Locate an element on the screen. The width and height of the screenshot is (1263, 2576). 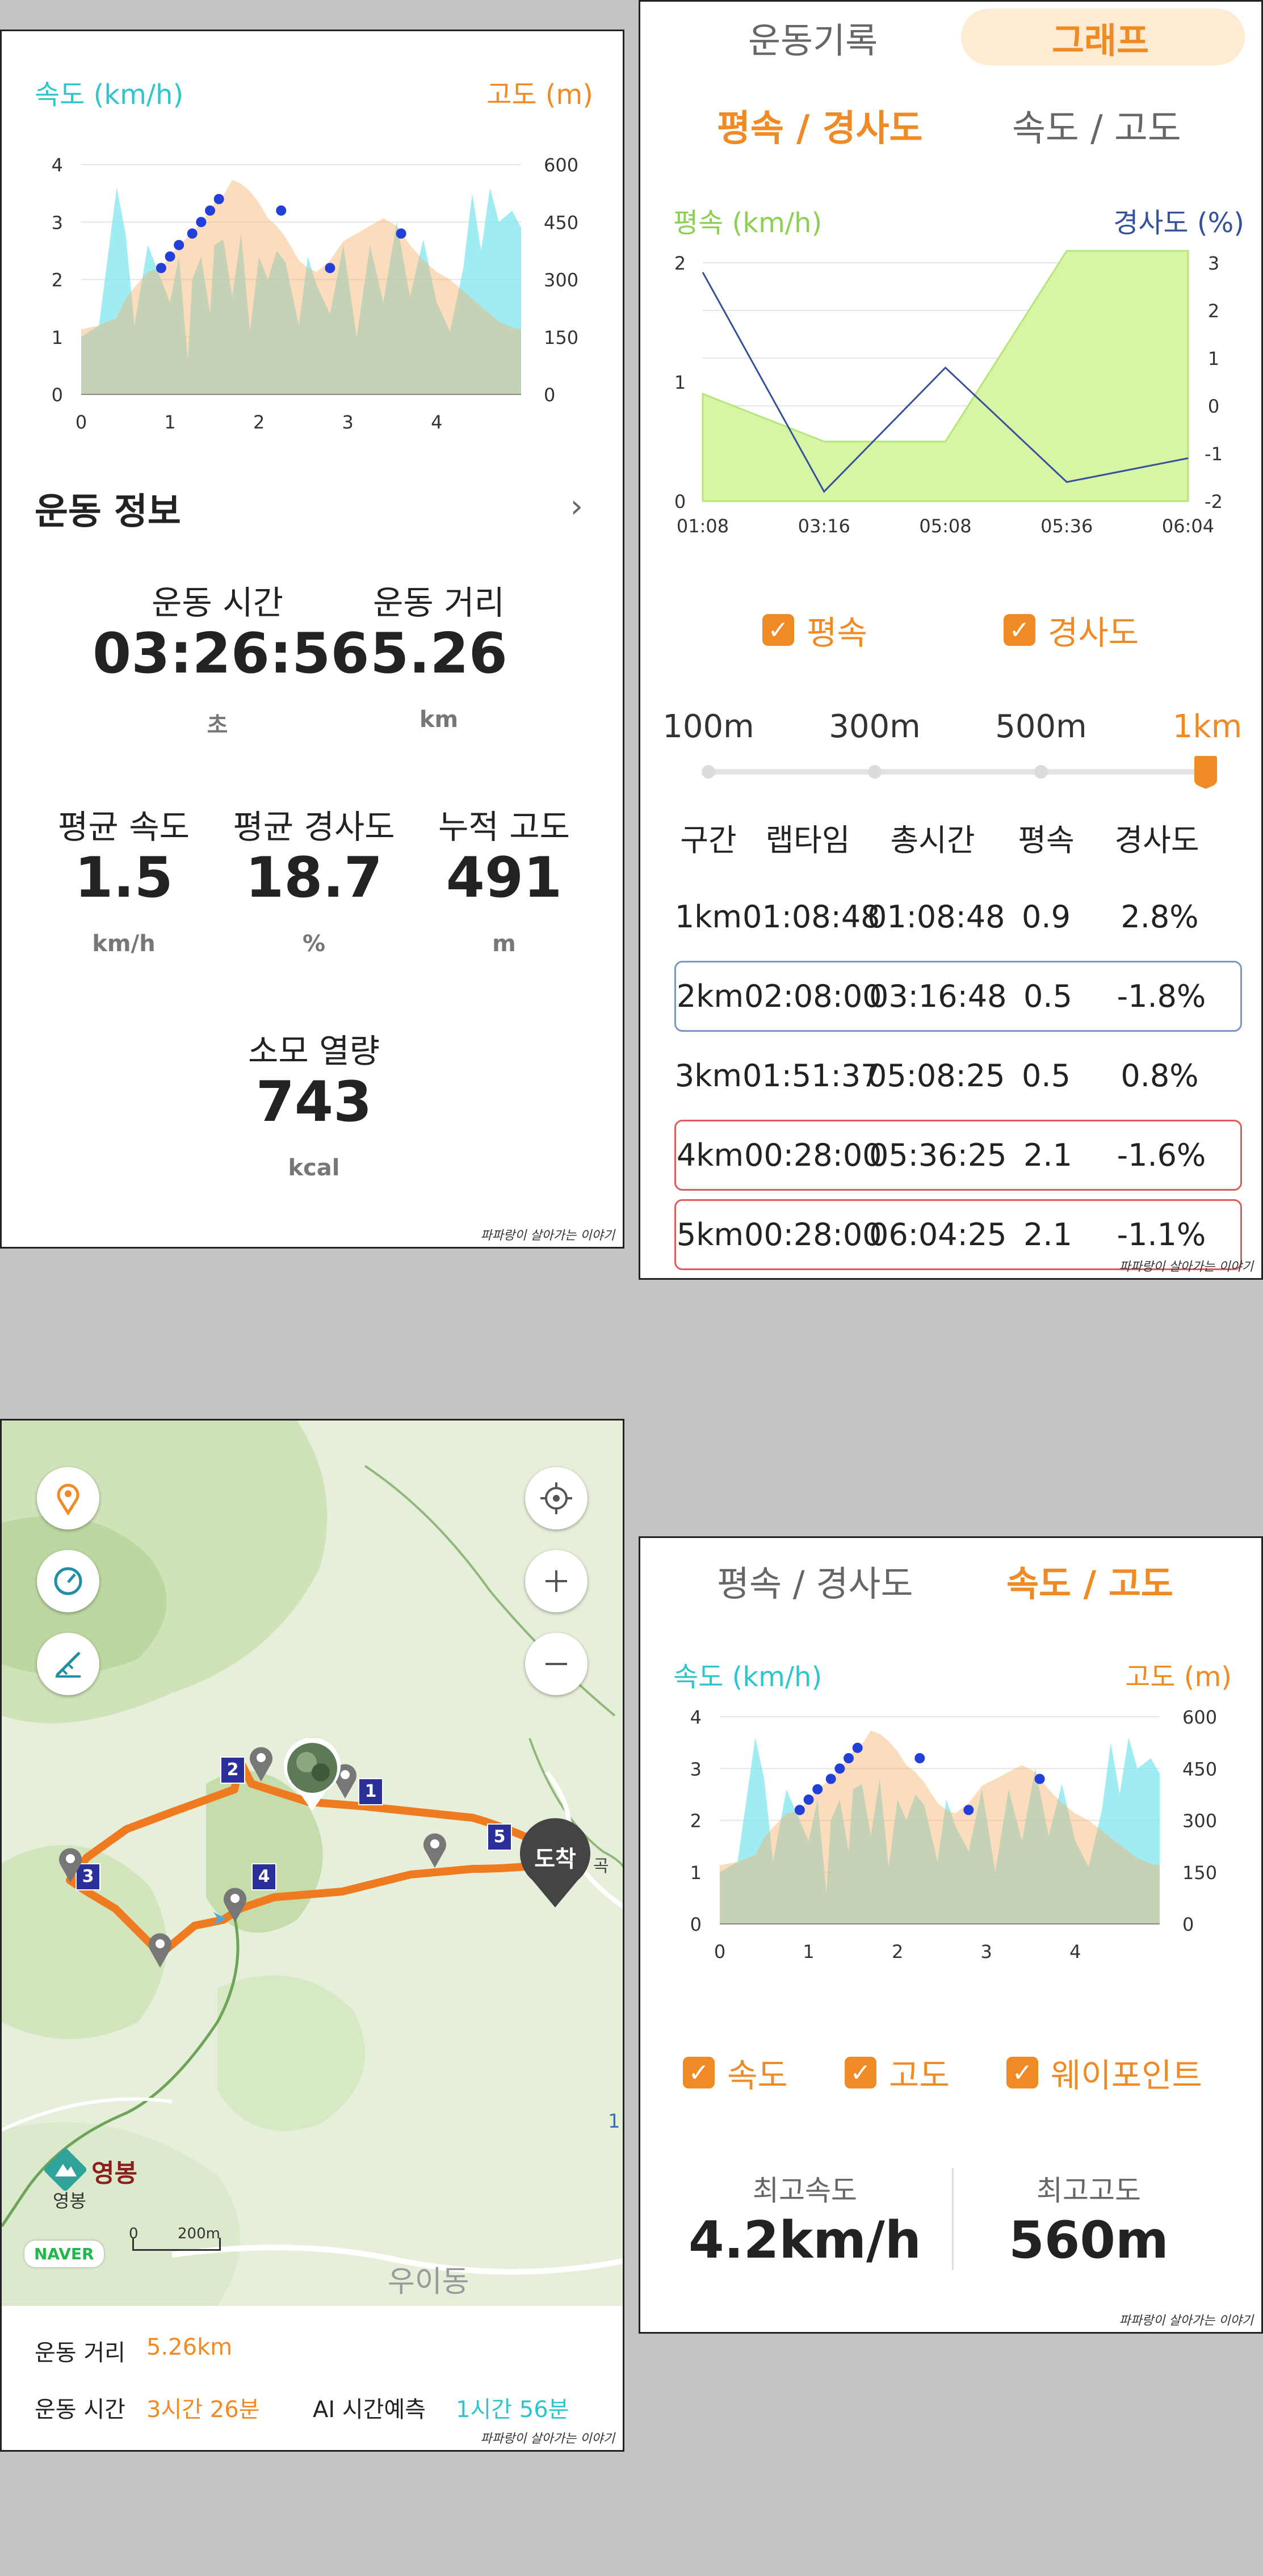
table-row: 3km 01:51:37 05:08:25 0.5 0.8% is located at coordinates (958, 1075).